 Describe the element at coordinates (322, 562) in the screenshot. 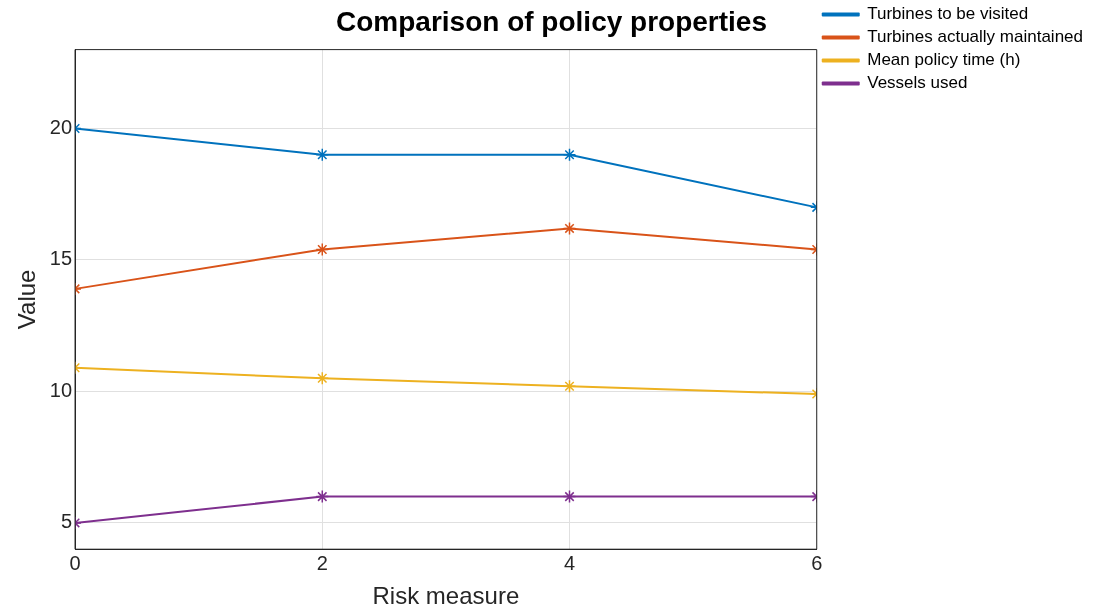

I see `x-tick-label: 2` at that location.